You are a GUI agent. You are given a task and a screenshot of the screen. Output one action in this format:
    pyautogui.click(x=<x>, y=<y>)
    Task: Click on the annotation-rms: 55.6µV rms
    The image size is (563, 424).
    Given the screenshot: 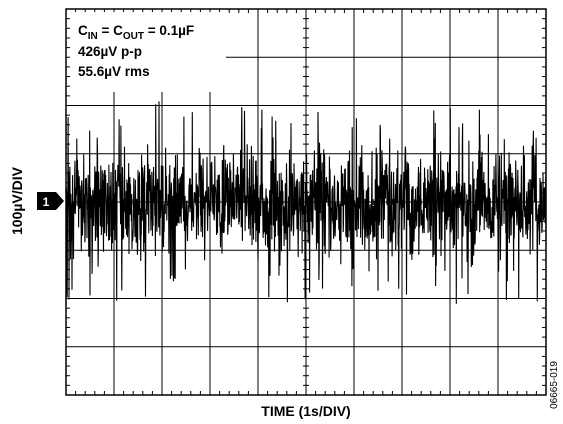 What is the action you would take?
    pyautogui.click(x=114, y=71)
    